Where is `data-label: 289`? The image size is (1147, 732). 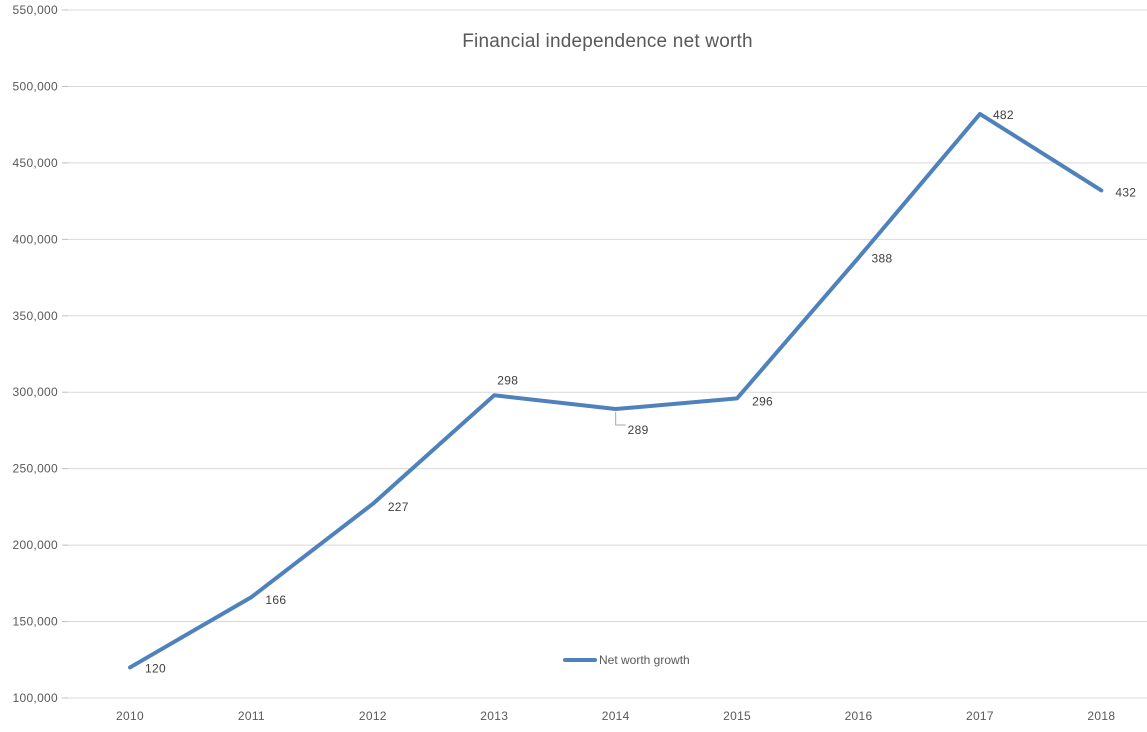
data-label: 289 is located at coordinates (638, 430).